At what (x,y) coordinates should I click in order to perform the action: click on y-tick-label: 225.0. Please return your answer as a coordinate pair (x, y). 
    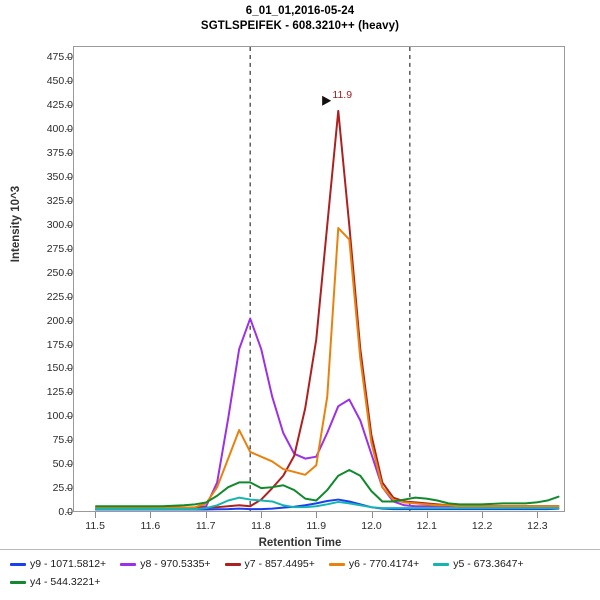
    Looking at the image, I should click on (59, 296).